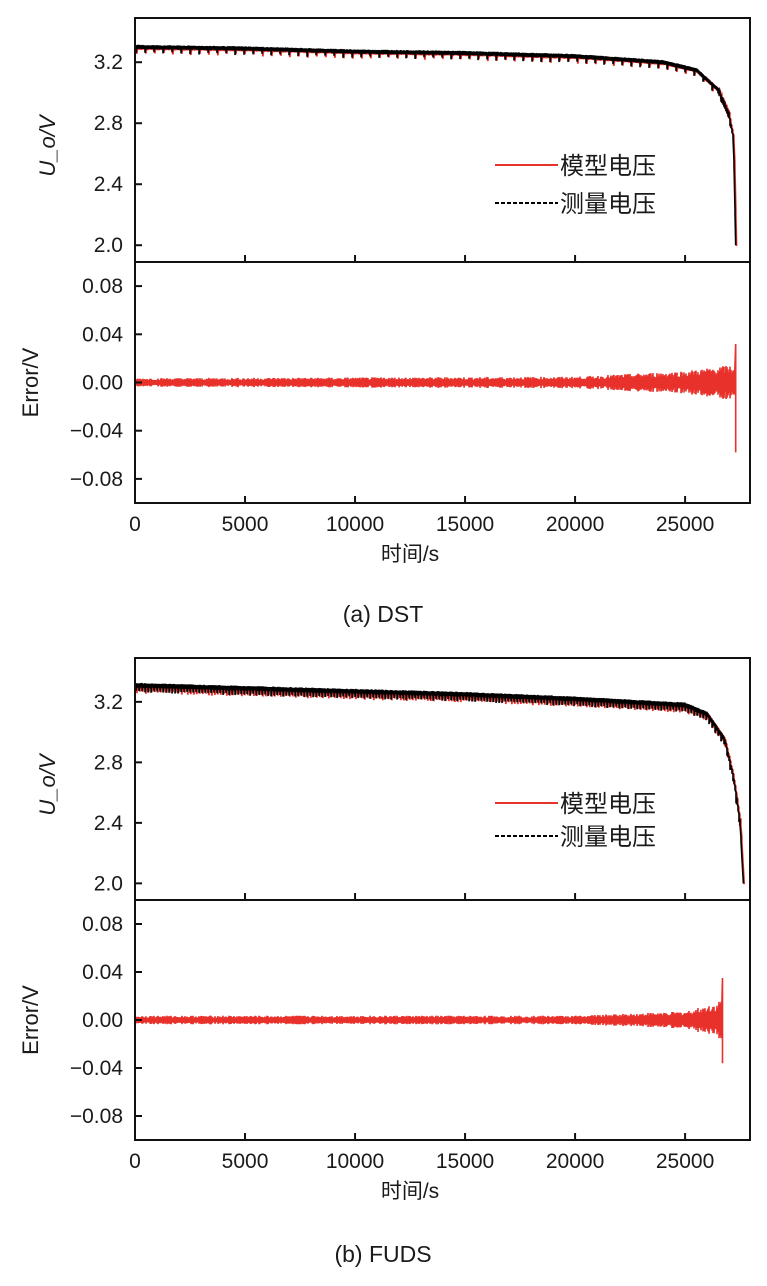 Image resolution: width=767 pixels, height=1286 pixels. What do you see at coordinates (383, 614) in the screenshot?
I see `chart-caption: (a) DST` at bounding box center [383, 614].